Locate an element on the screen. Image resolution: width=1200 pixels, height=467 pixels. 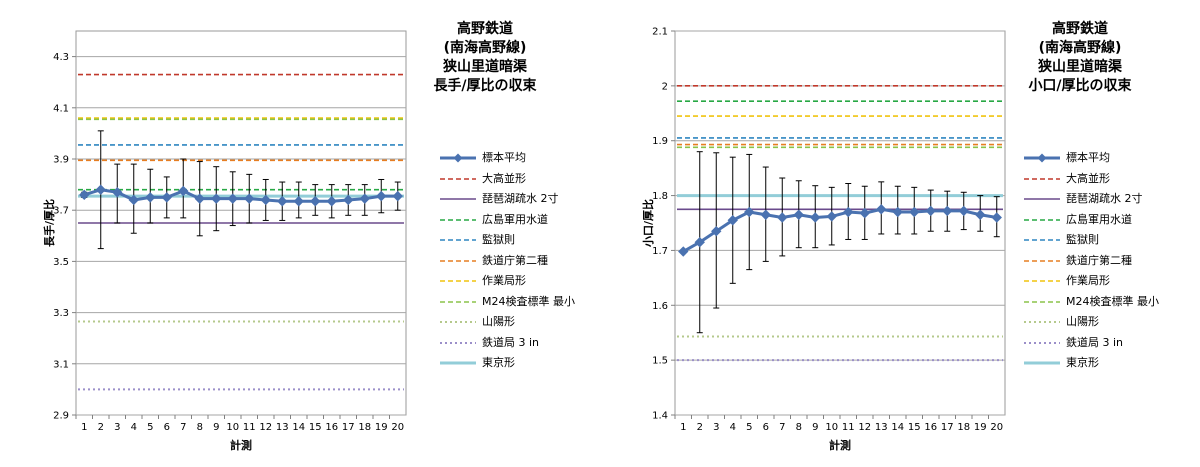
chart-right-y-axis-title: 小口/厚比 is located at coordinates (648, 223).